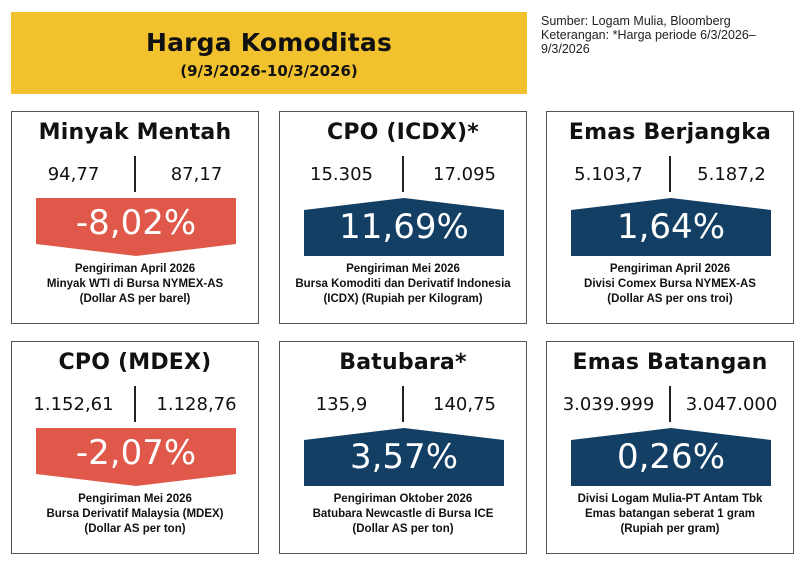 This screenshot has height=566, width=803. Describe the element at coordinates (648, 35) in the screenshot. I see `note-line: Keterangan: *Harga periode 6/3/2026–` at that location.